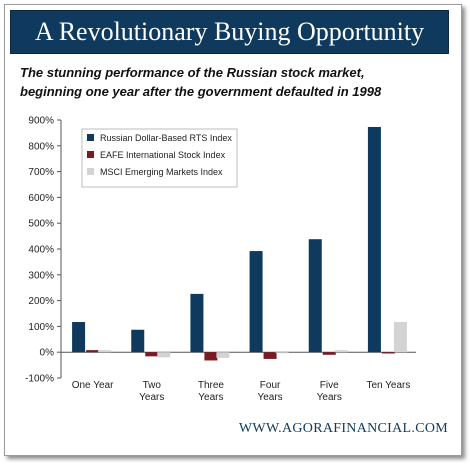 This screenshot has width=470, height=464. Describe the element at coordinates (47, 353) in the screenshot. I see `y-tick-label: 0%` at that location.